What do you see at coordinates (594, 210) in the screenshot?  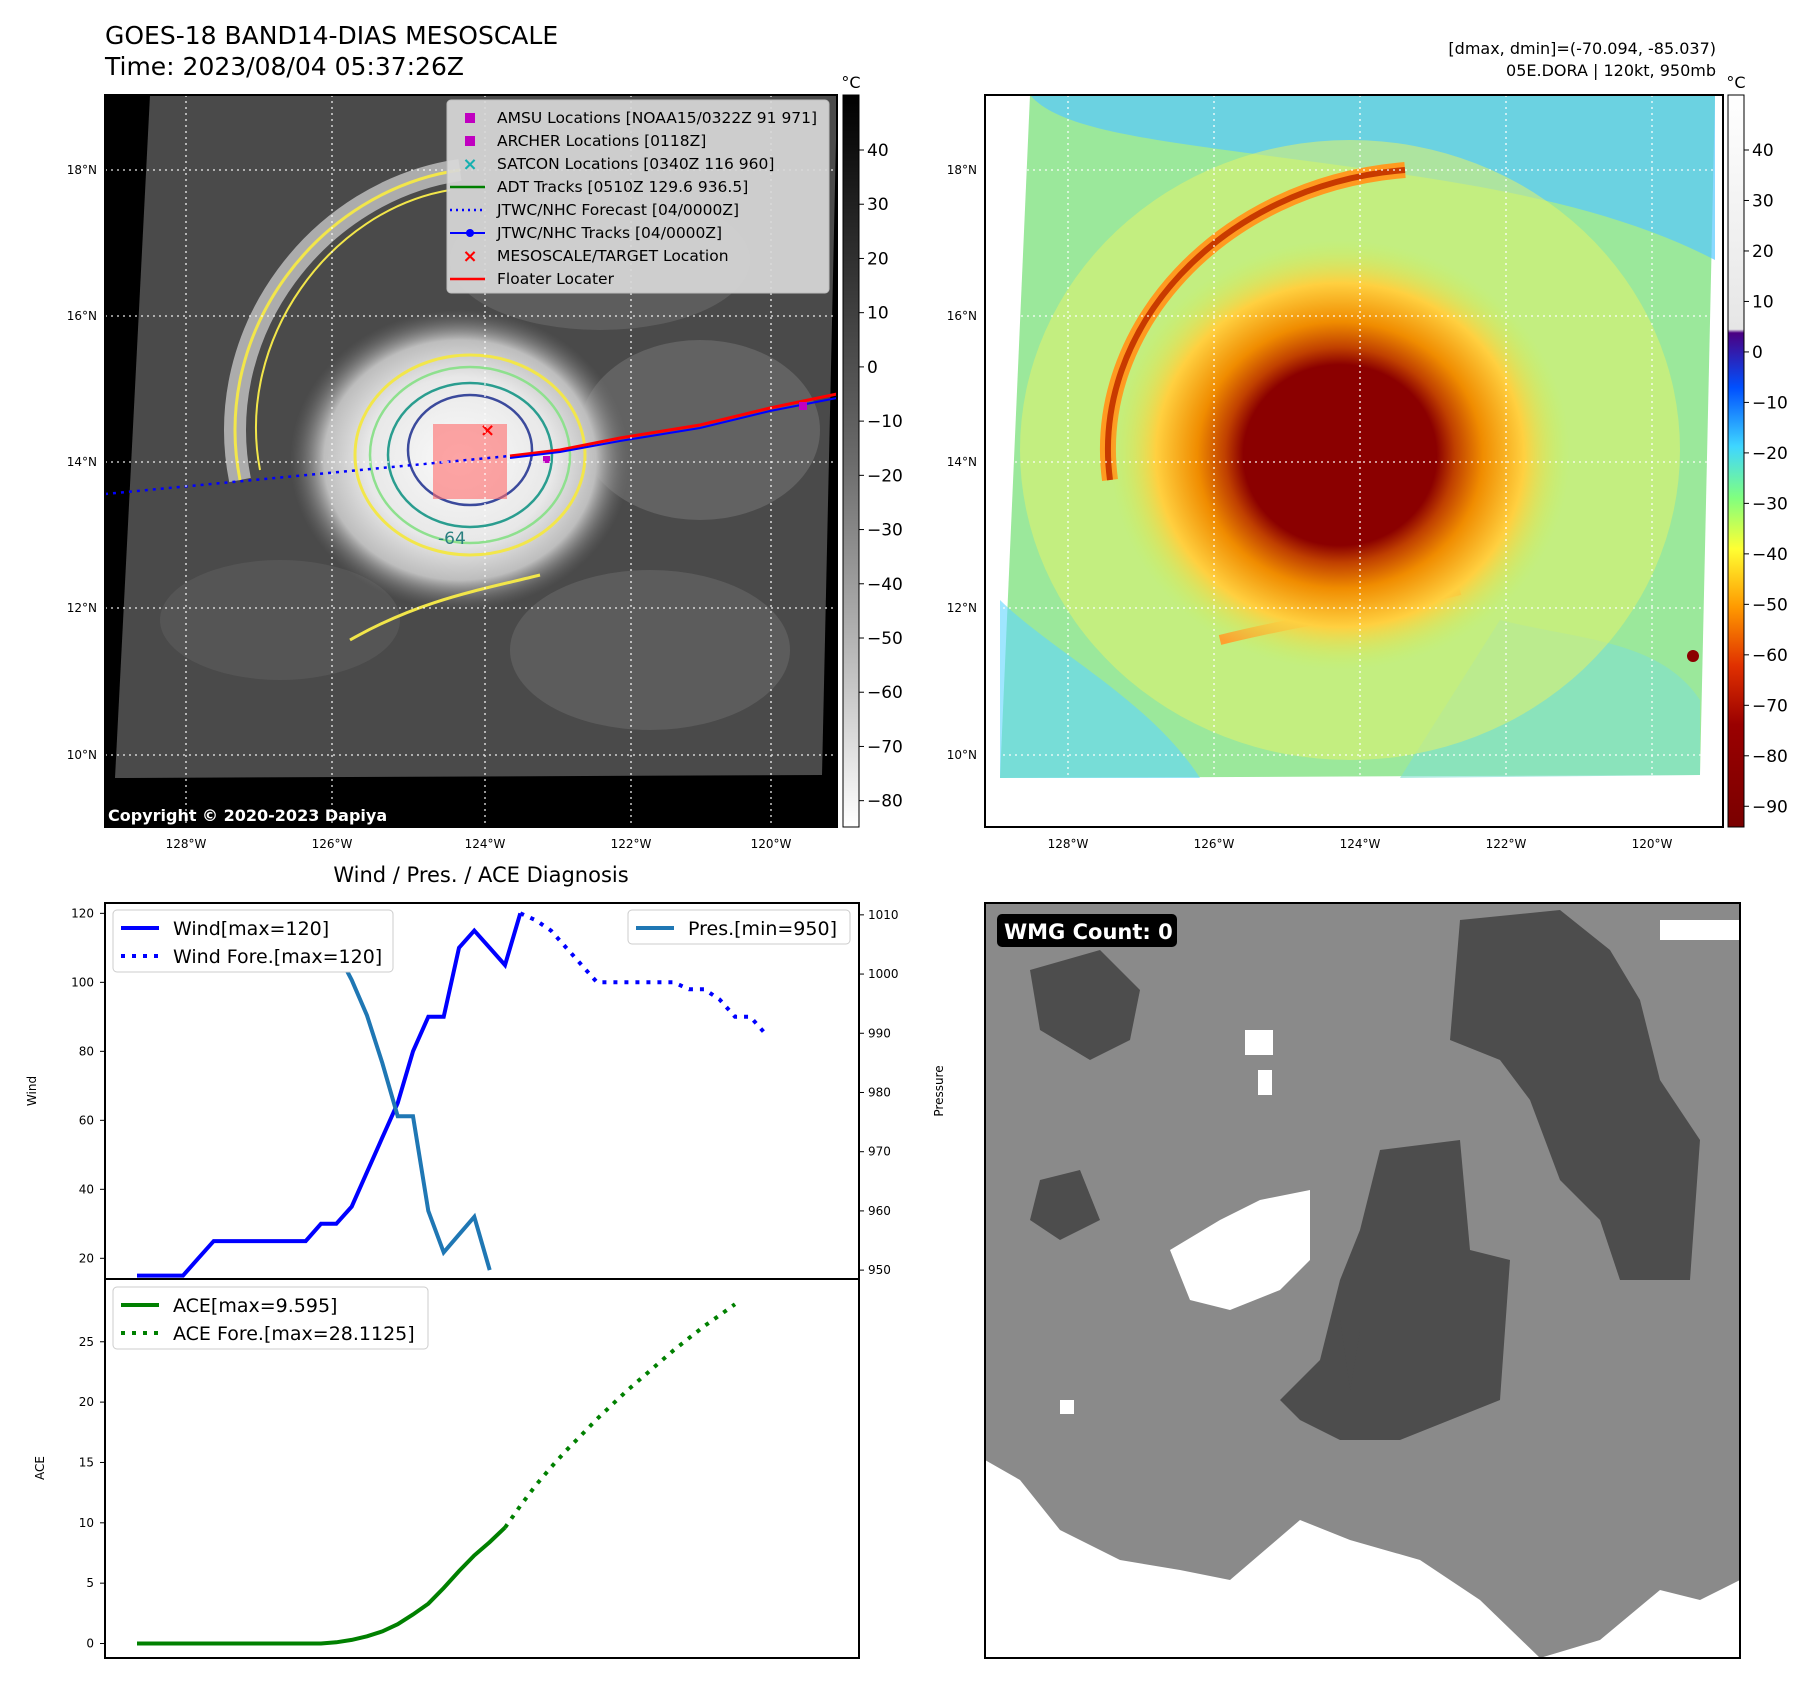 I see `legend-entry: JTWC/NHC Forecast [04/0000Z]` at bounding box center [594, 210].